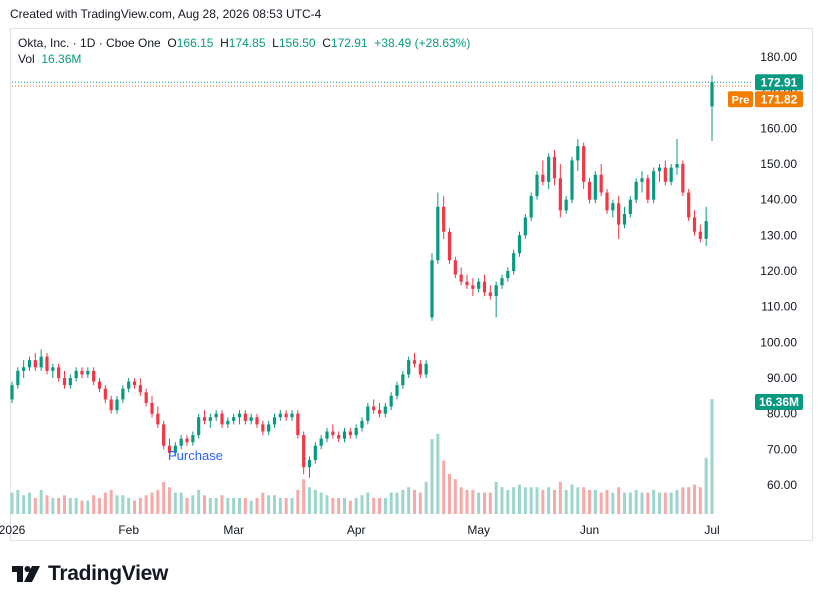  Describe the element at coordinates (326, 43) in the screenshot. I see `legend-close-label: C` at that location.